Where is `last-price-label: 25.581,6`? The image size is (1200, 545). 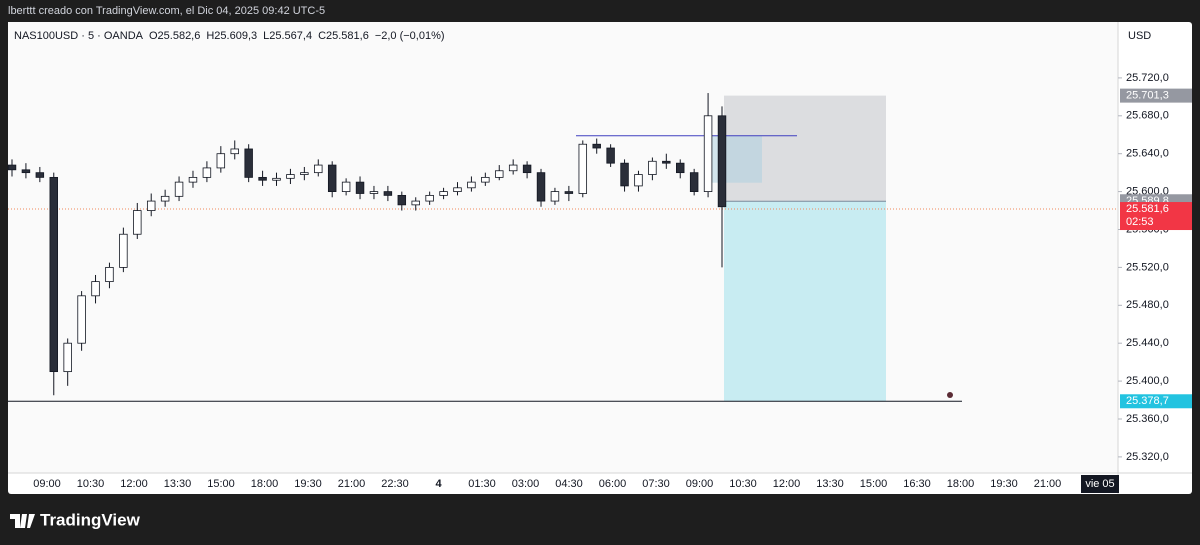 last-price-label: 25.581,6 is located at coordinates (1147, 209).